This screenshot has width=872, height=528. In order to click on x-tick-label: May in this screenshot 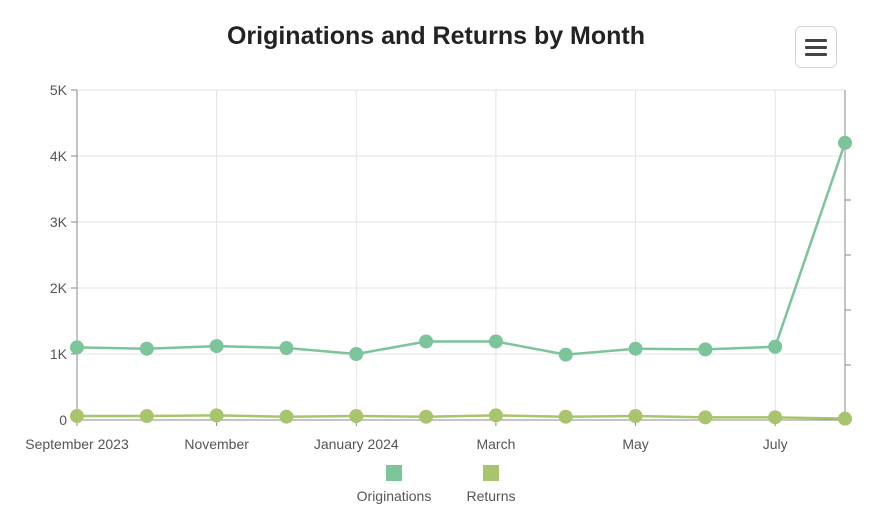, I will do `click(635, 444)`.